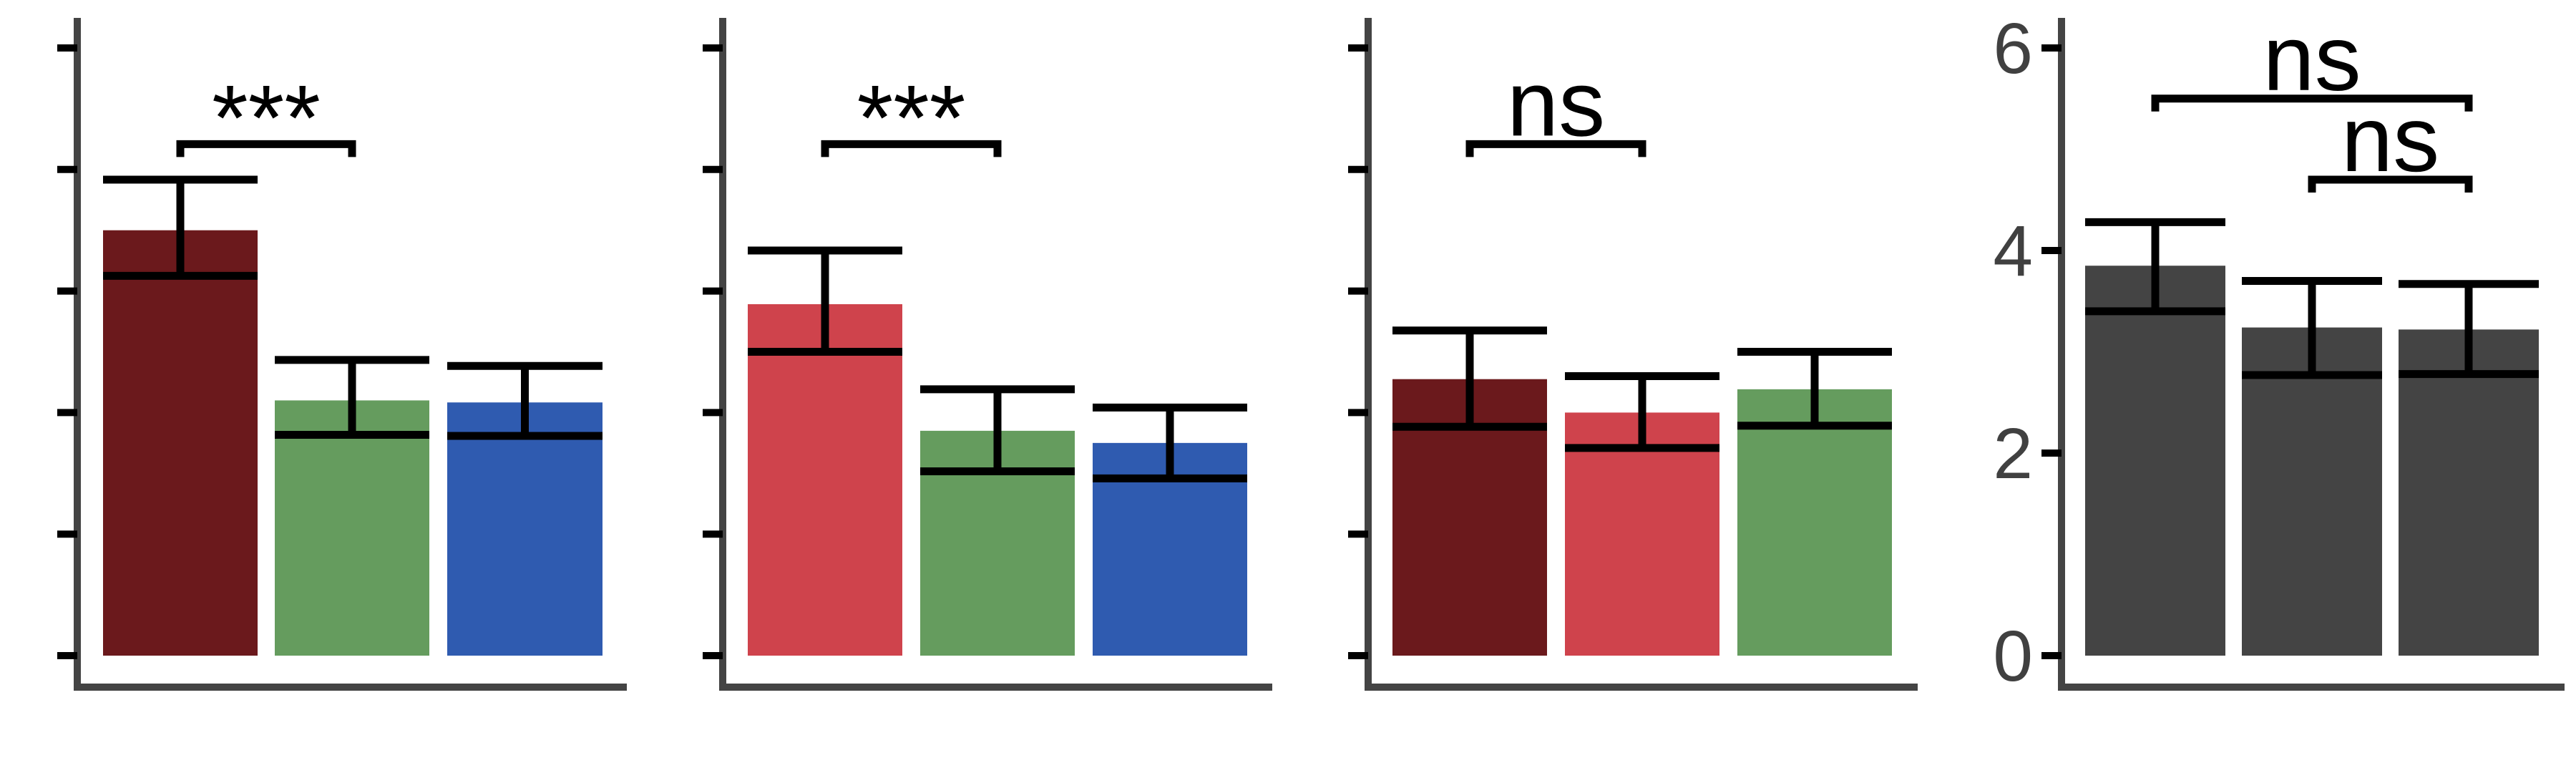  Describe the element at coordinates (1556, 103) in the screenshot. I see `significance-label-panel3-1: ns` at that location.